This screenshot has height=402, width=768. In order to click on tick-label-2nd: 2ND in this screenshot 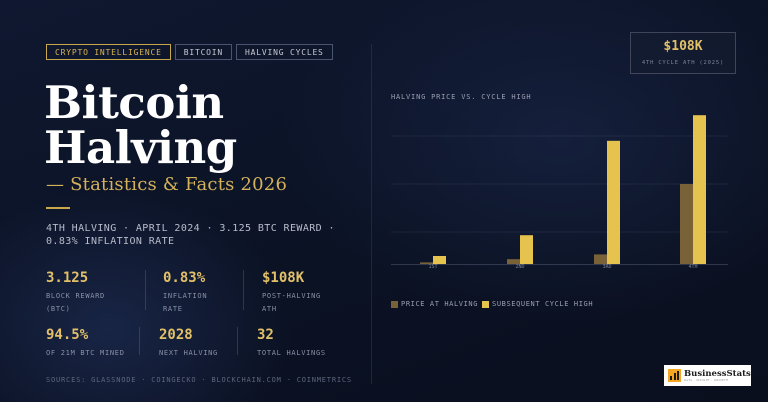, I will do `click(519, 267)`.